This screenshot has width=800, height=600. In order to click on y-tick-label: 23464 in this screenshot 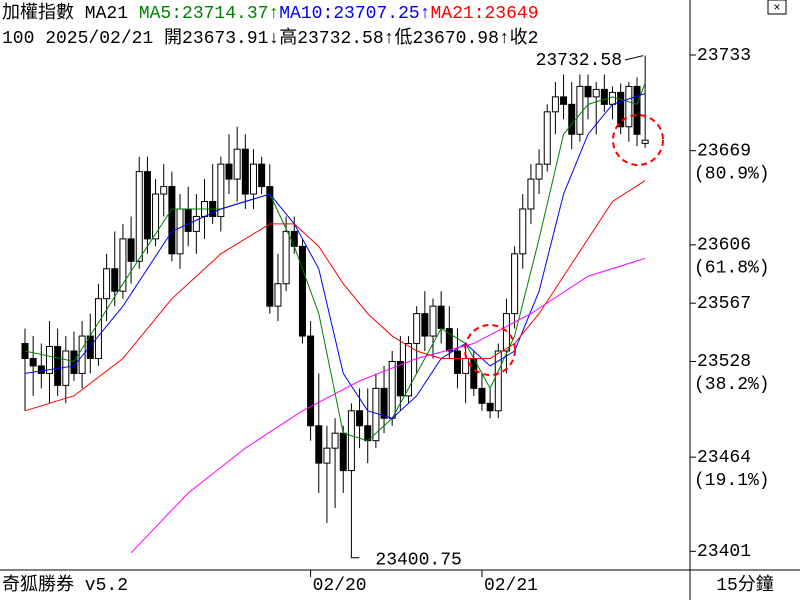, I will do `click(724, 458)`.